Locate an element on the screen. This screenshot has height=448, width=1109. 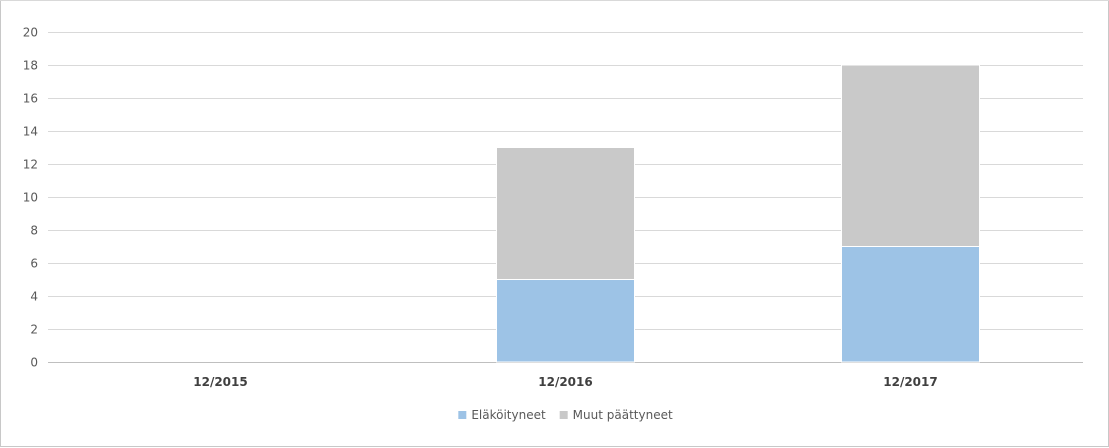
y-tick-label: 14 is located at coordinates (30, 132).